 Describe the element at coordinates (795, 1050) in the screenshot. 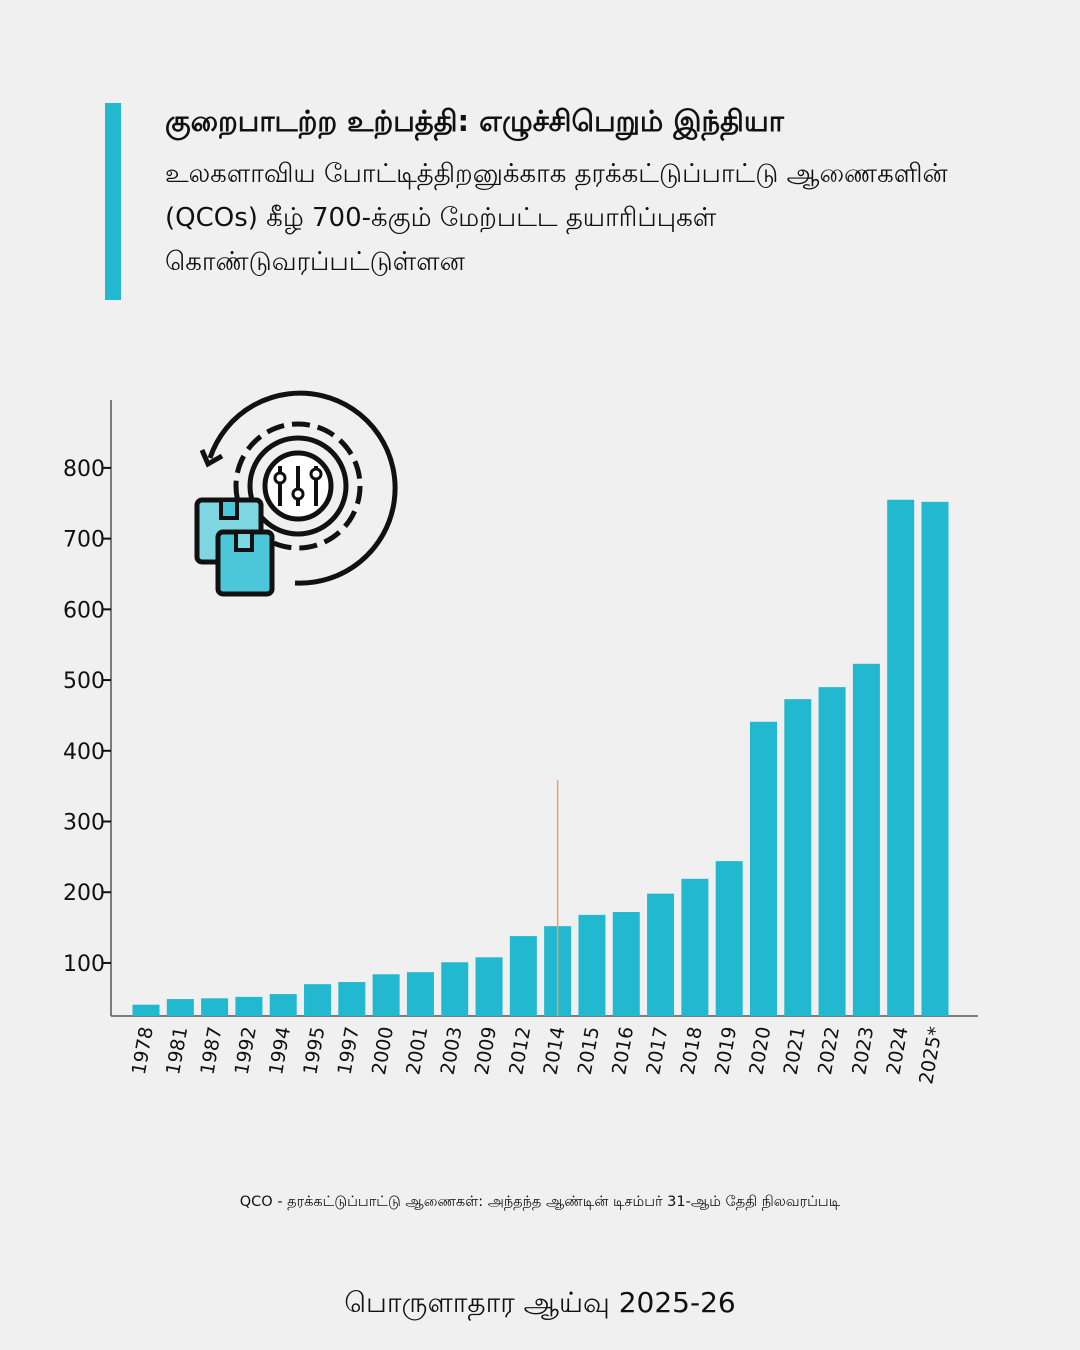

I see `x-tick-label: 2021` at that location.